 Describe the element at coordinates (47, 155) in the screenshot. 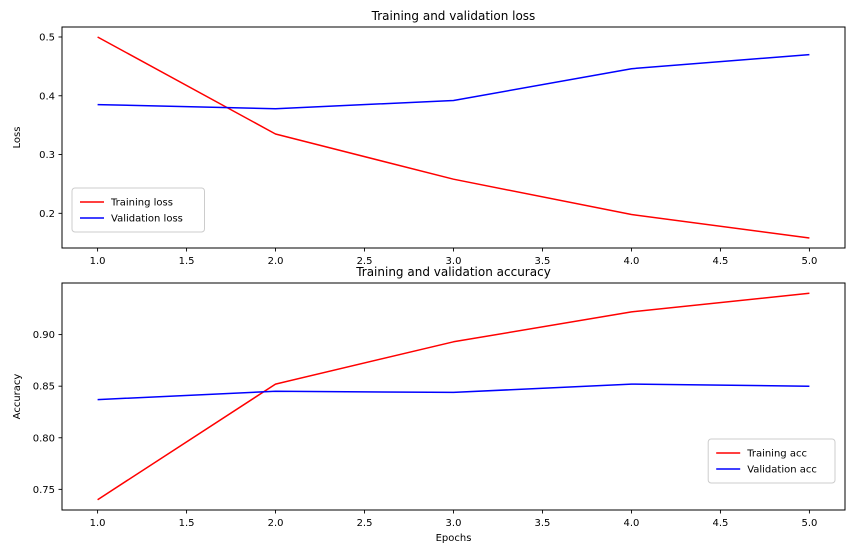

I see `y-tick-label: 0.3` at that location.